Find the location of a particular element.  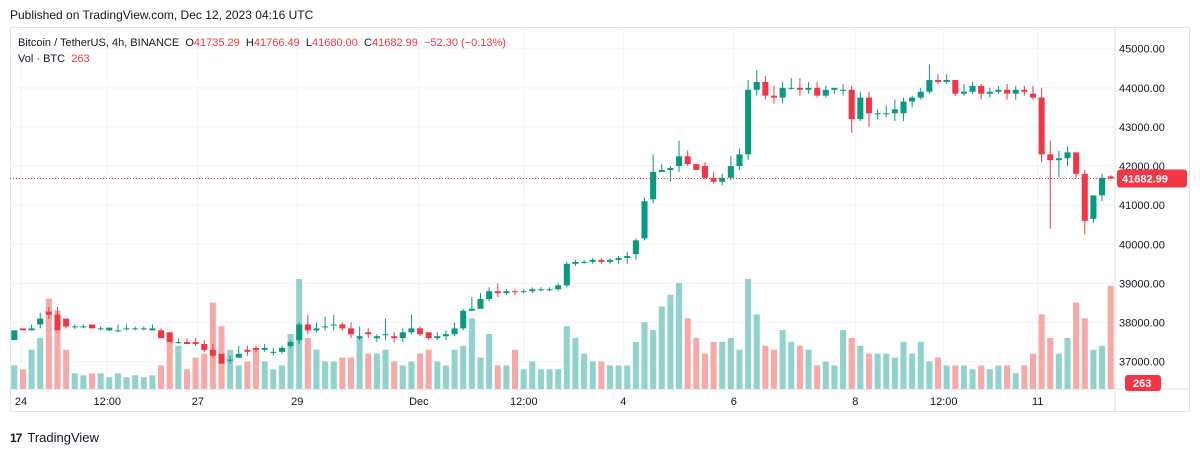

legend-volume-label: Vol · BTC is located at coordinates (42, 59).